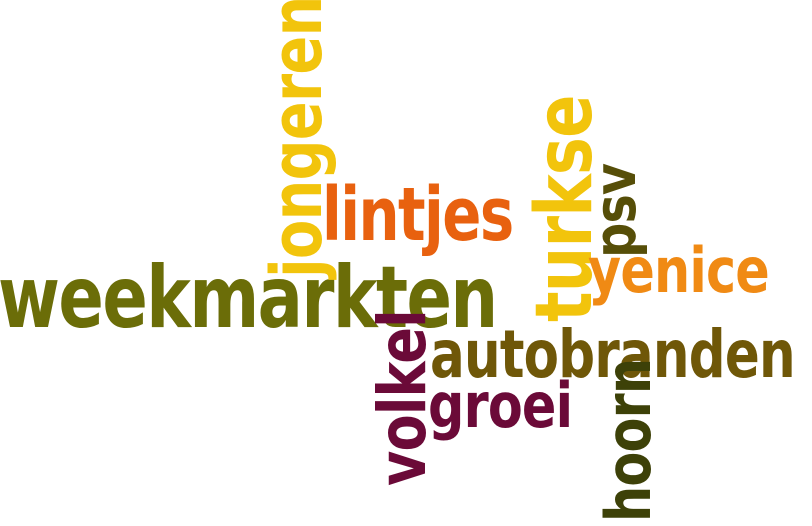  What do you see at coordinates (613, 354) in the screenshot?
I see `word-autobranden: autobranden` at bounding box center [613, 354].